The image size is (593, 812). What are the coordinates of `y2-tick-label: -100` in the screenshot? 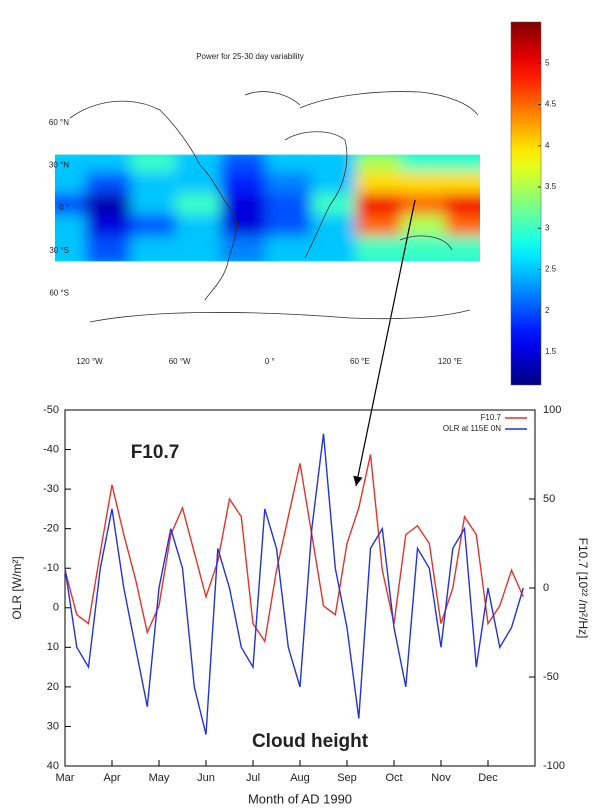 It's located at (554, 766).